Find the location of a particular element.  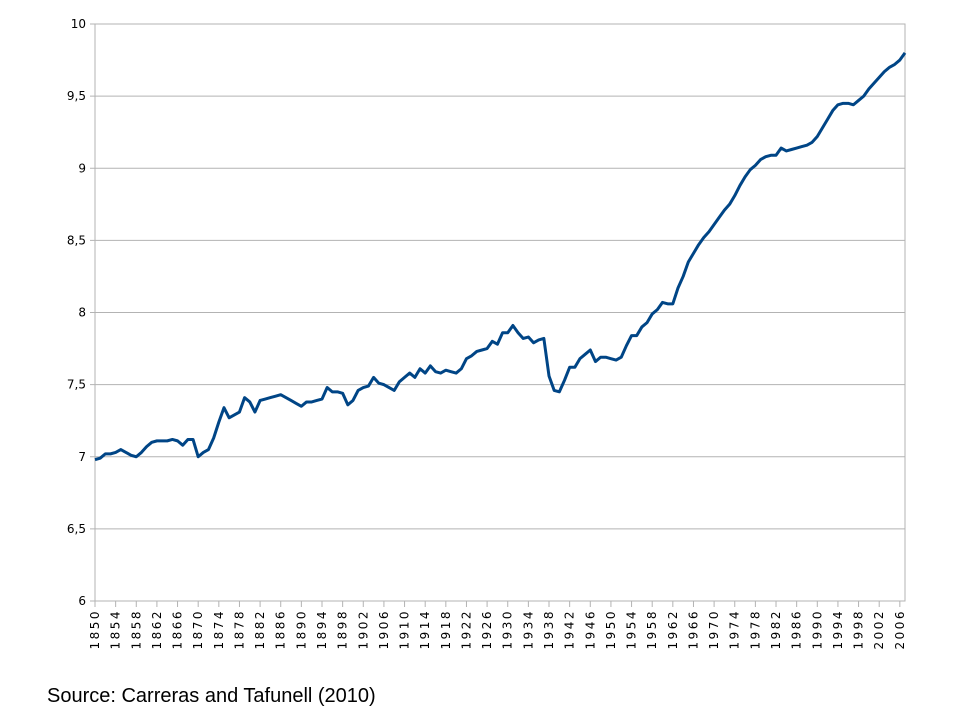

x-tick-label: 1986 is located at coordinates (797, 629).